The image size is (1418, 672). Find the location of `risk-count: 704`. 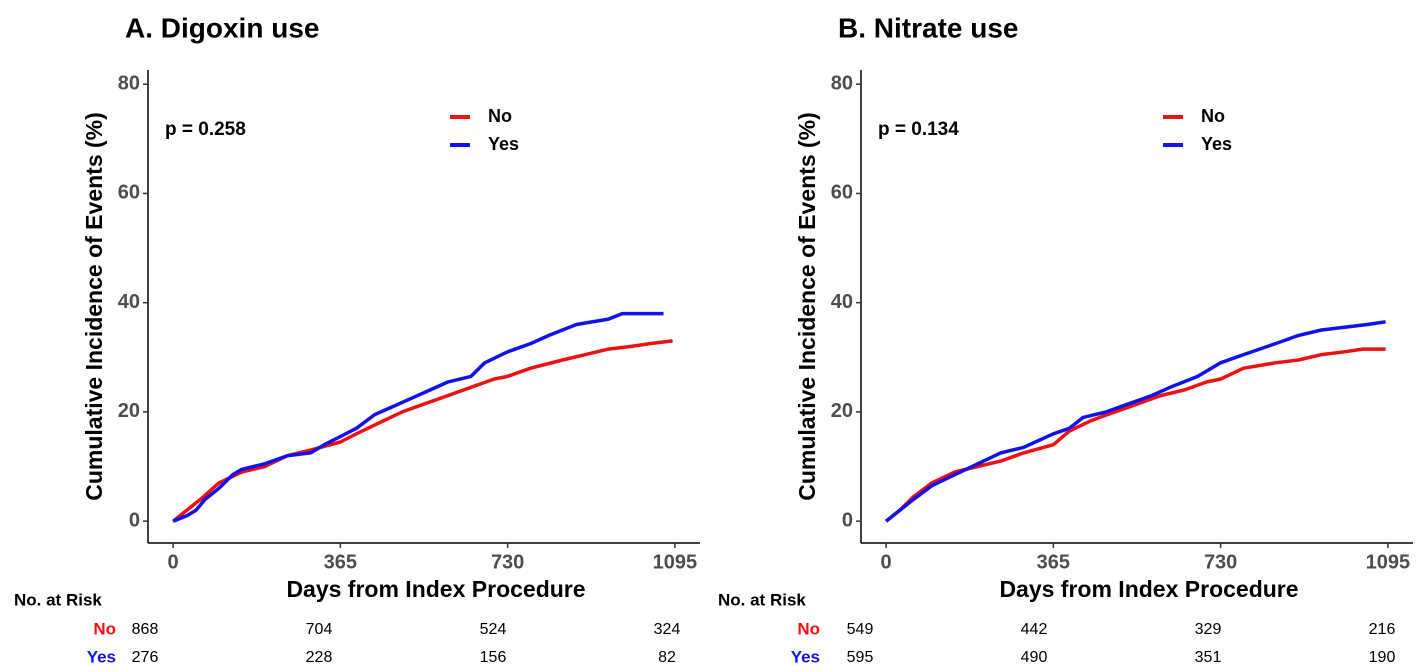

risk-count: 704 is located at coordinates (319, 629).